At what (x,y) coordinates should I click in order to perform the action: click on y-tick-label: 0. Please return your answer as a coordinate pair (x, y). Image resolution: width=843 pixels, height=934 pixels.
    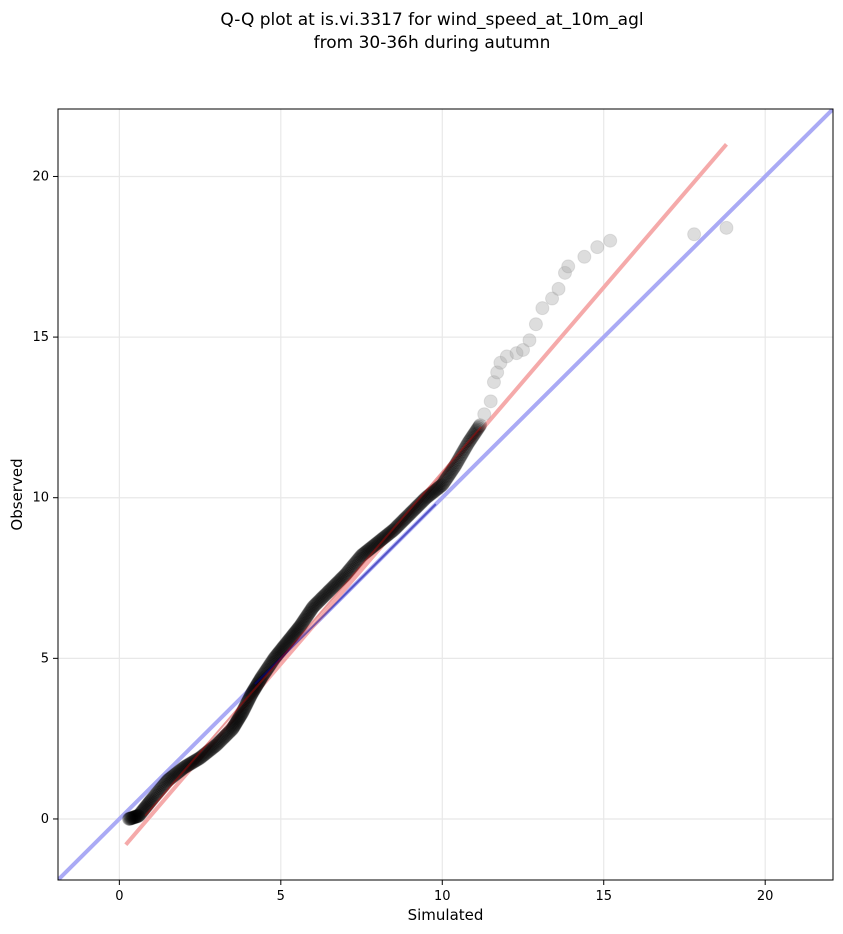
    Looking at the image, I should click on (45, 819).